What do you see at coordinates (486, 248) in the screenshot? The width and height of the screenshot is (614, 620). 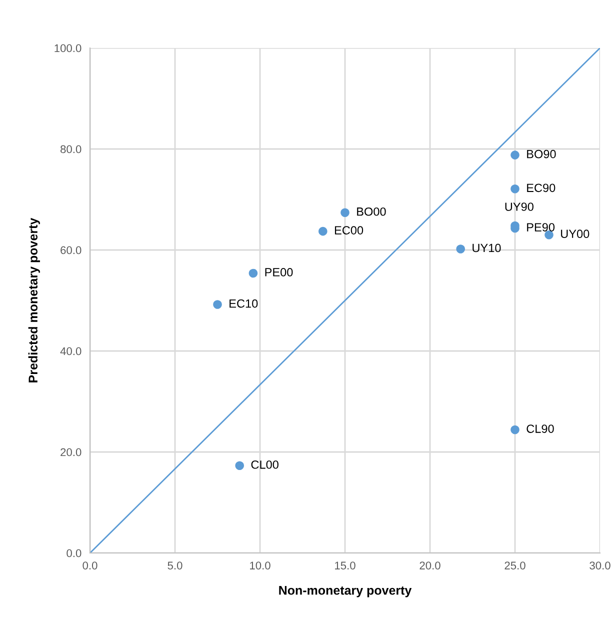 I see `annotation: UY10` at bounding box center [486, 248].